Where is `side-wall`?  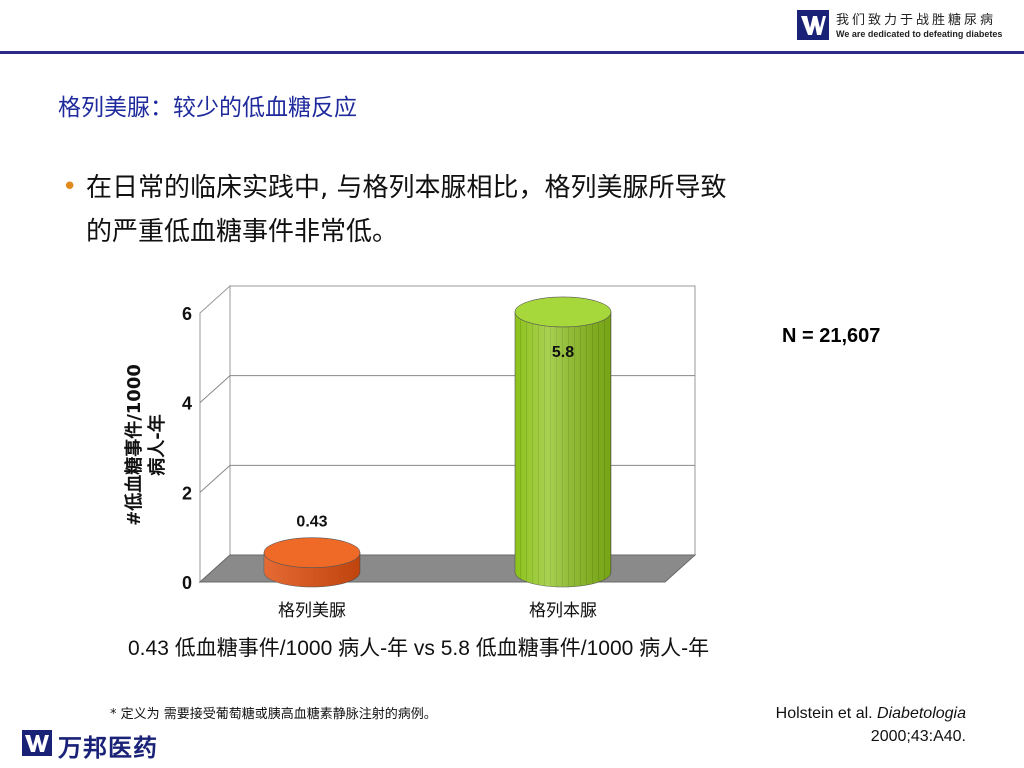
side-wall is located at coordinates (215, 434).